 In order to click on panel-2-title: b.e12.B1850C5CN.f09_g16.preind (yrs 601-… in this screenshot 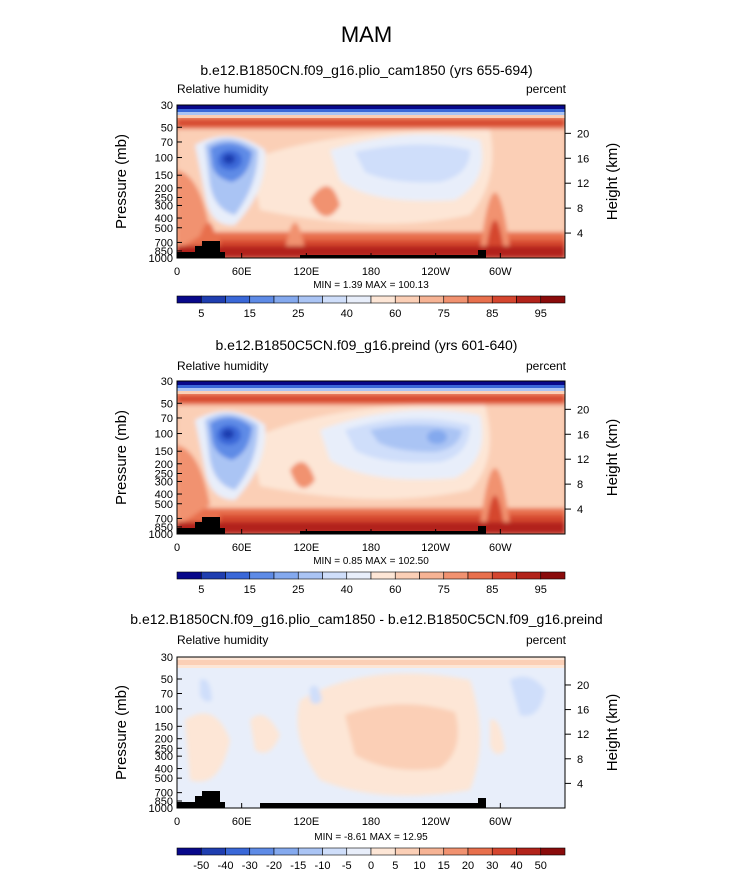, I will do `click(366, 345)`.